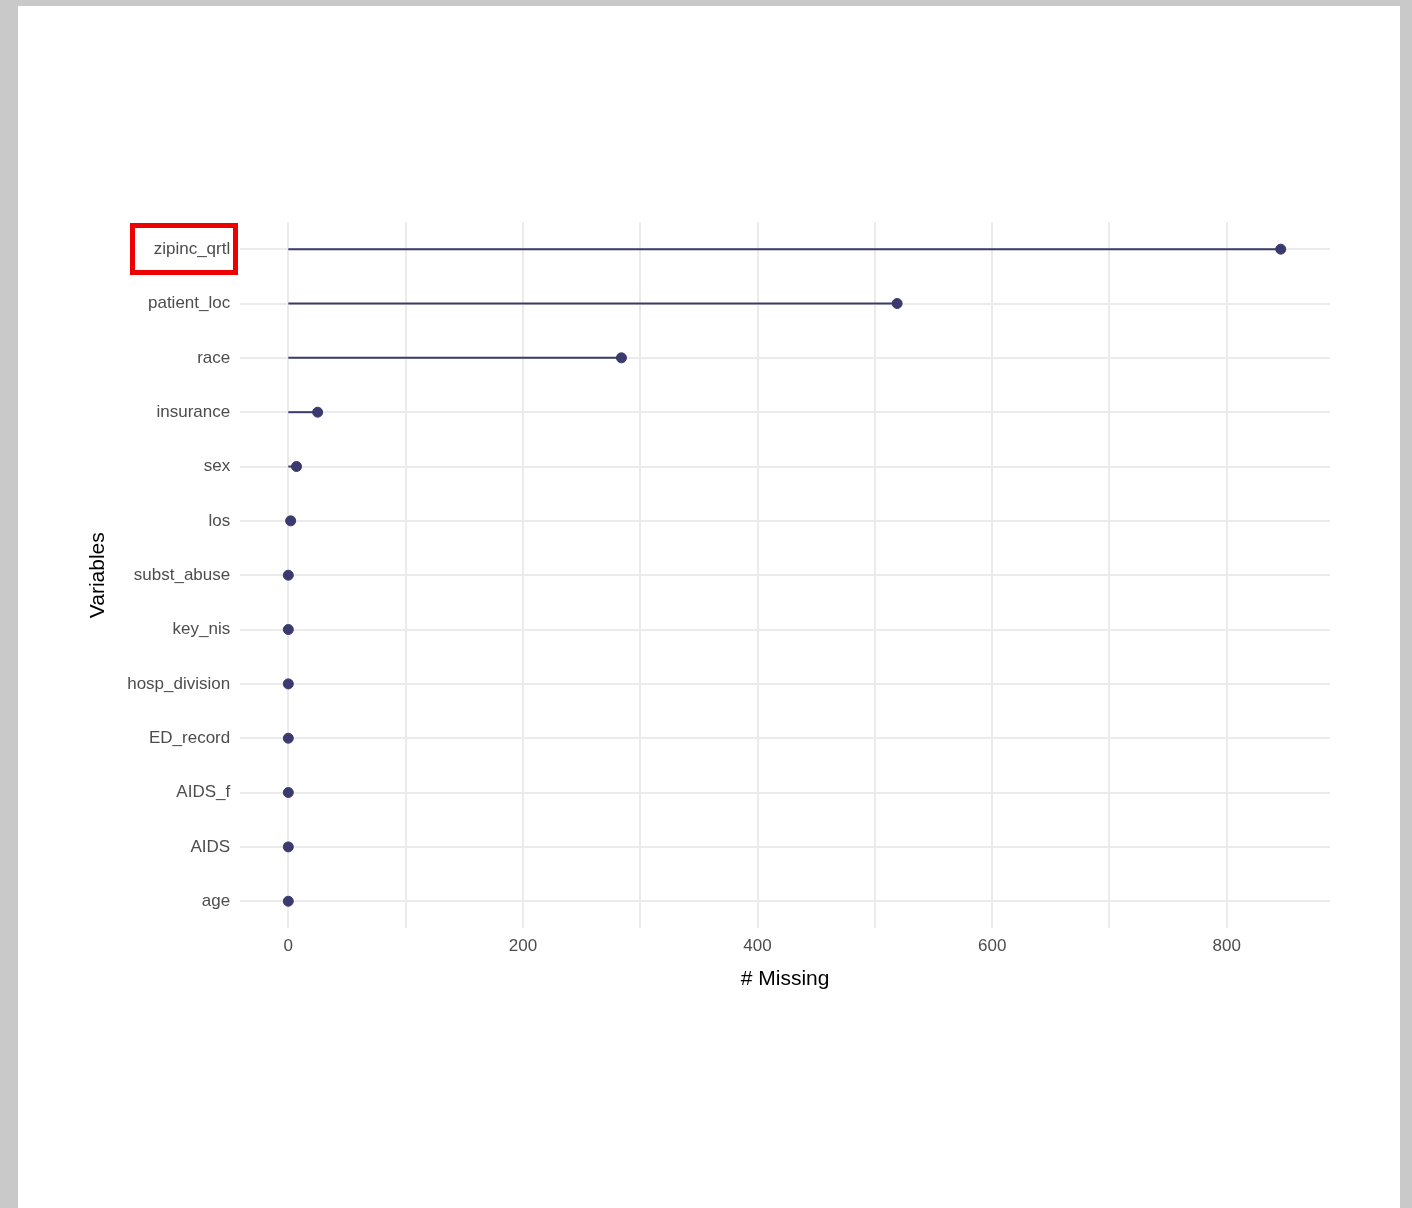 Image resolution: width=1412 pixels, height=1208 pixels. Describe the element at coordinates (219, 520) in the screenshot. I see `y-tick-label: los` at that location.